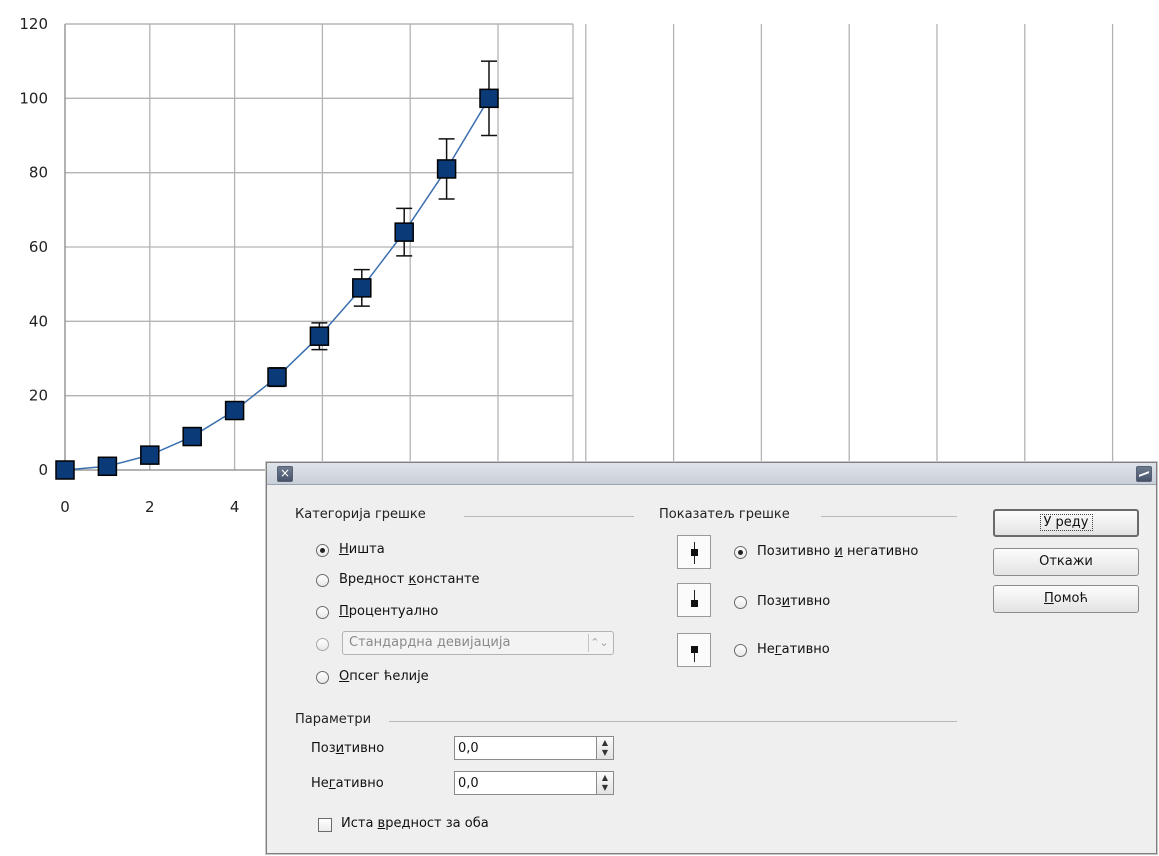 The image size is (1159, 856). Describe the element at coordinates (38, 247) in the screenshot. I see `y-tick-label: 60` at that location.